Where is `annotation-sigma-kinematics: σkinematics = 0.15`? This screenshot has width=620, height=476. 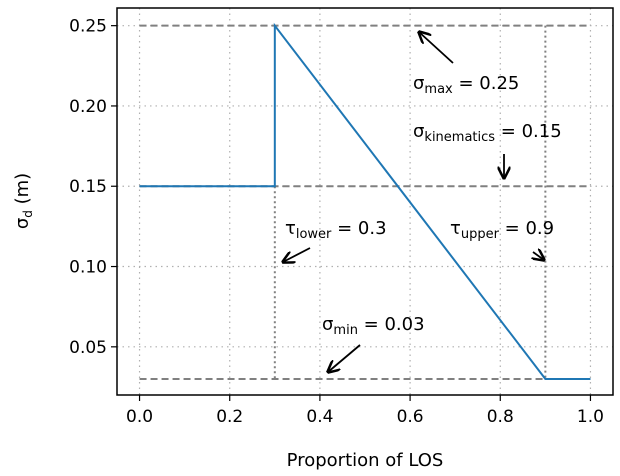 annotation-sigma-kinematics: σkinematics = 0.15 is located at coordinates (487, 149).